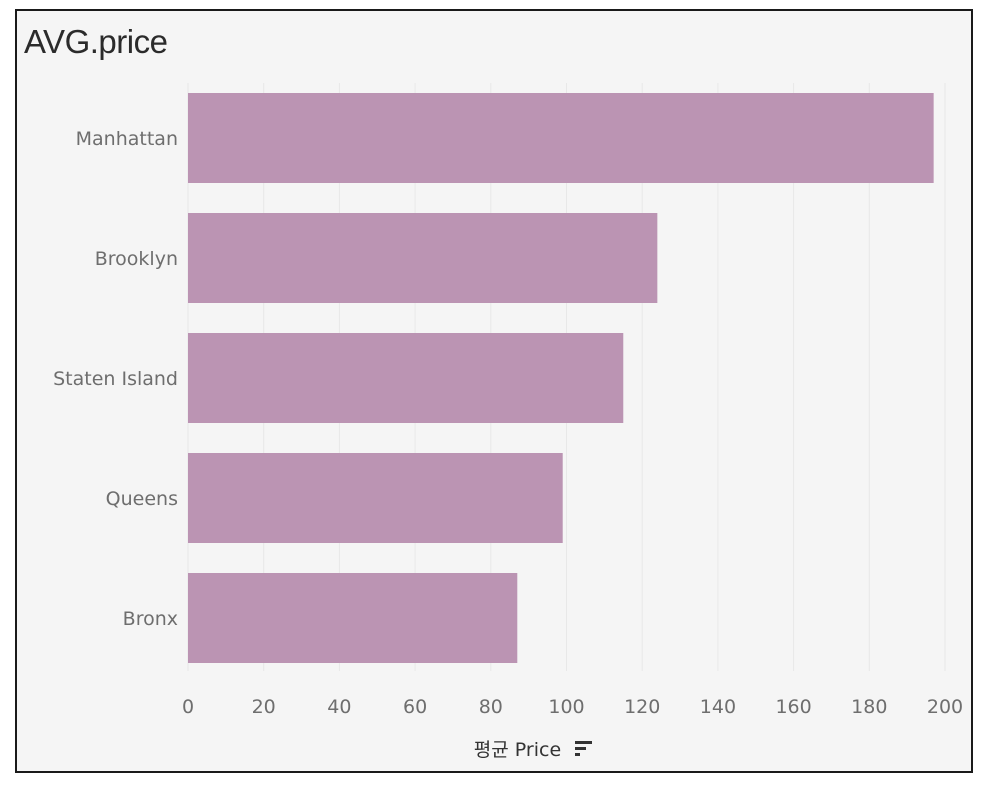 The height and width of the screenshot is (790, 988). What do you see at coordinates (339, 707) in the screenshot?
I see `x-tick-label: 40` at bounding box center [339, 707].